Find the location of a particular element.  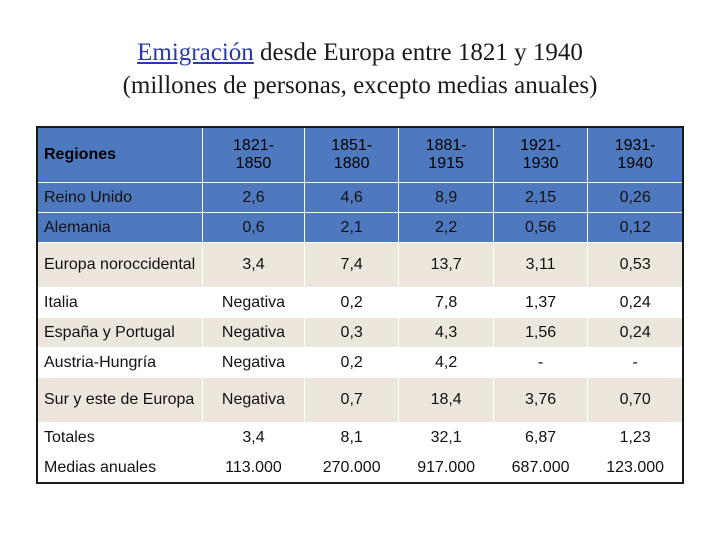

cell-value: 8,1 is located at coordinates (352, 437).